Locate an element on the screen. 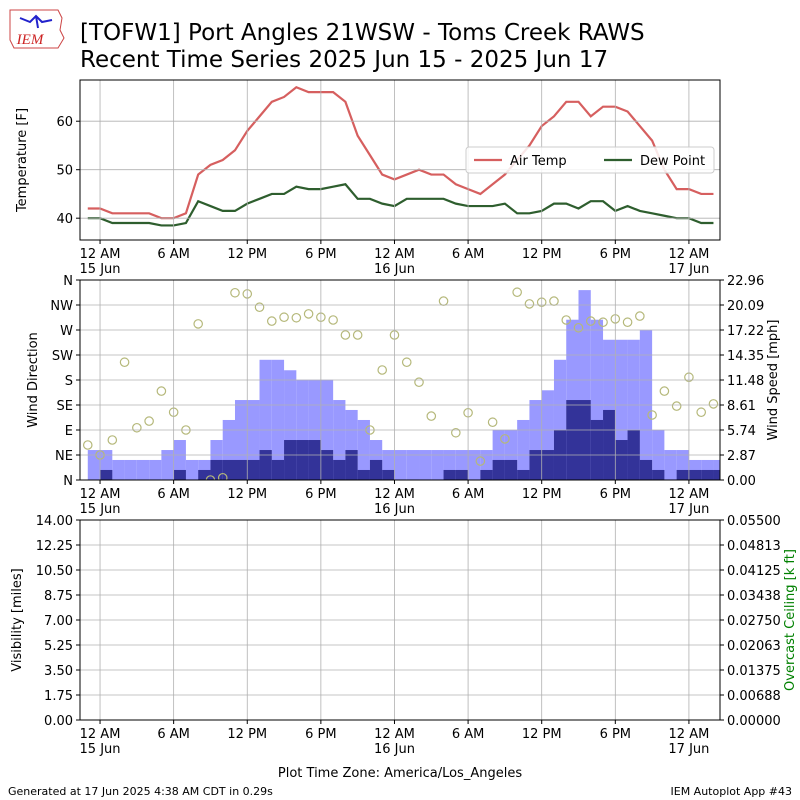 The width and height of the screenshot is (800, 800). y2-tick-label: 17.22 is located at coordinates (745, 331).